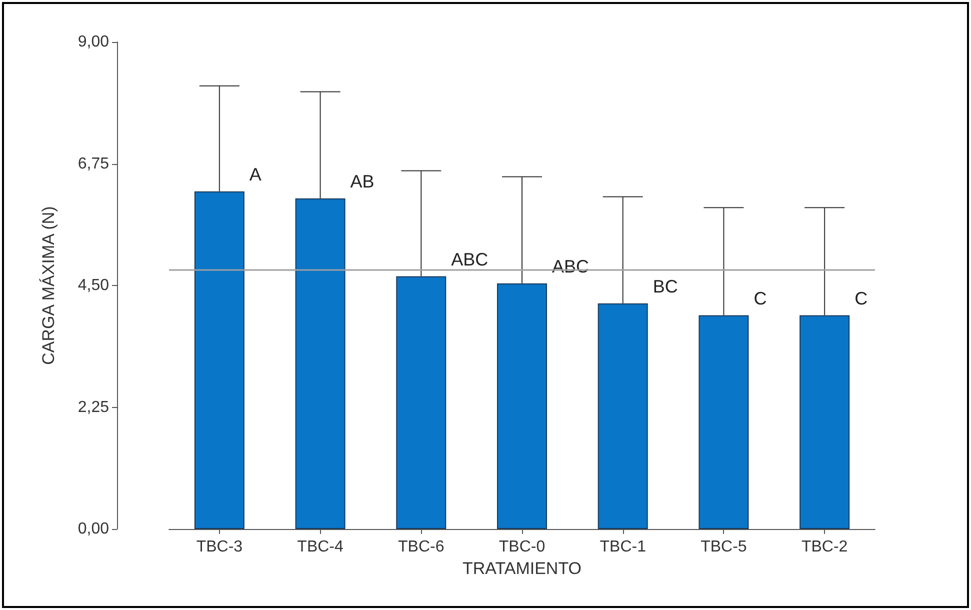 This screenshot has height=610, width=971. What do you see at coordinates (94, 285) in the screenshot?
I see `y-tick-label: 4,50` at bounding box center [94, 285].